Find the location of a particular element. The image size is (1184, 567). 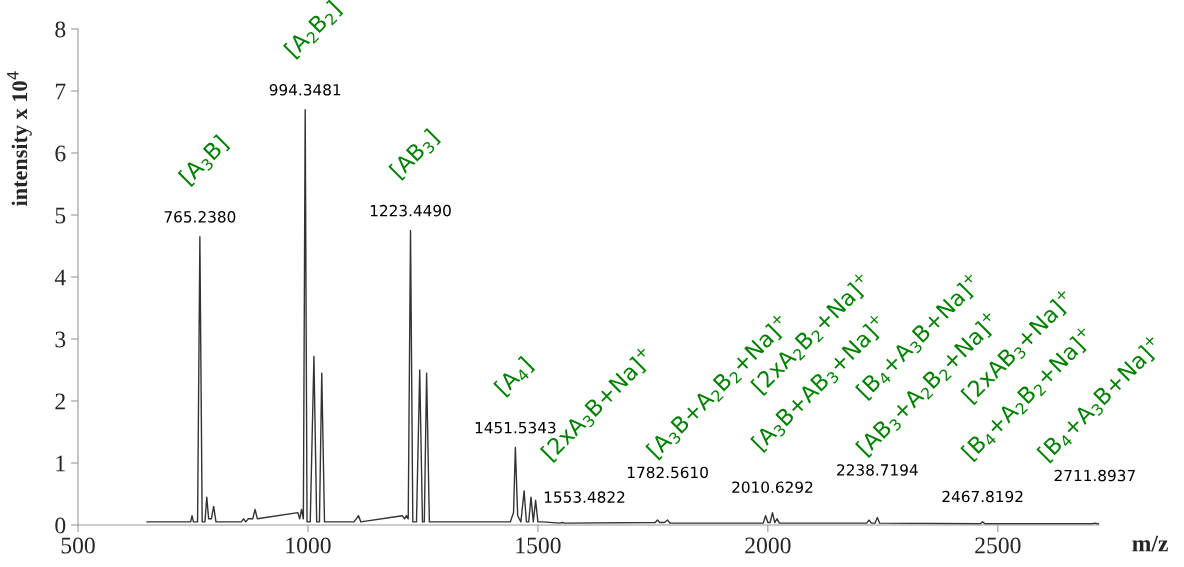

y-tick-label: 6 is located at coordinates (60, 153).